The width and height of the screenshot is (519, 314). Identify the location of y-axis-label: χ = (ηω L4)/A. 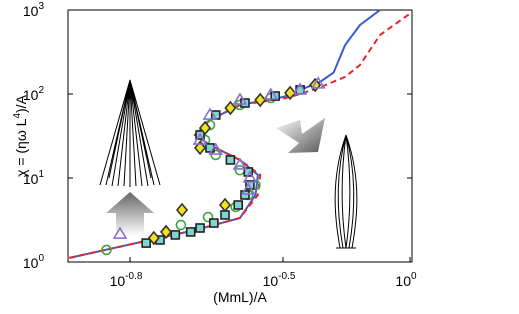
(20, 135).